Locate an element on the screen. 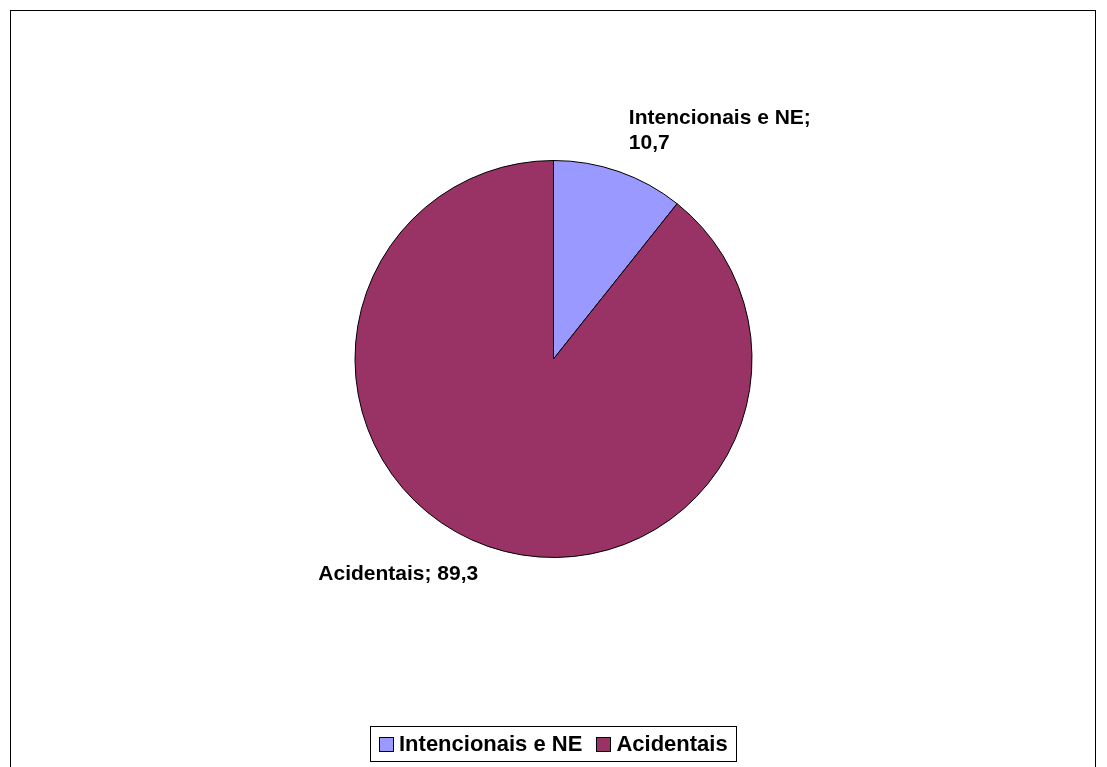 This screenshot has height=767, width=1107. legend-label: Intencionais e NE is located at coordinates (491, 744).